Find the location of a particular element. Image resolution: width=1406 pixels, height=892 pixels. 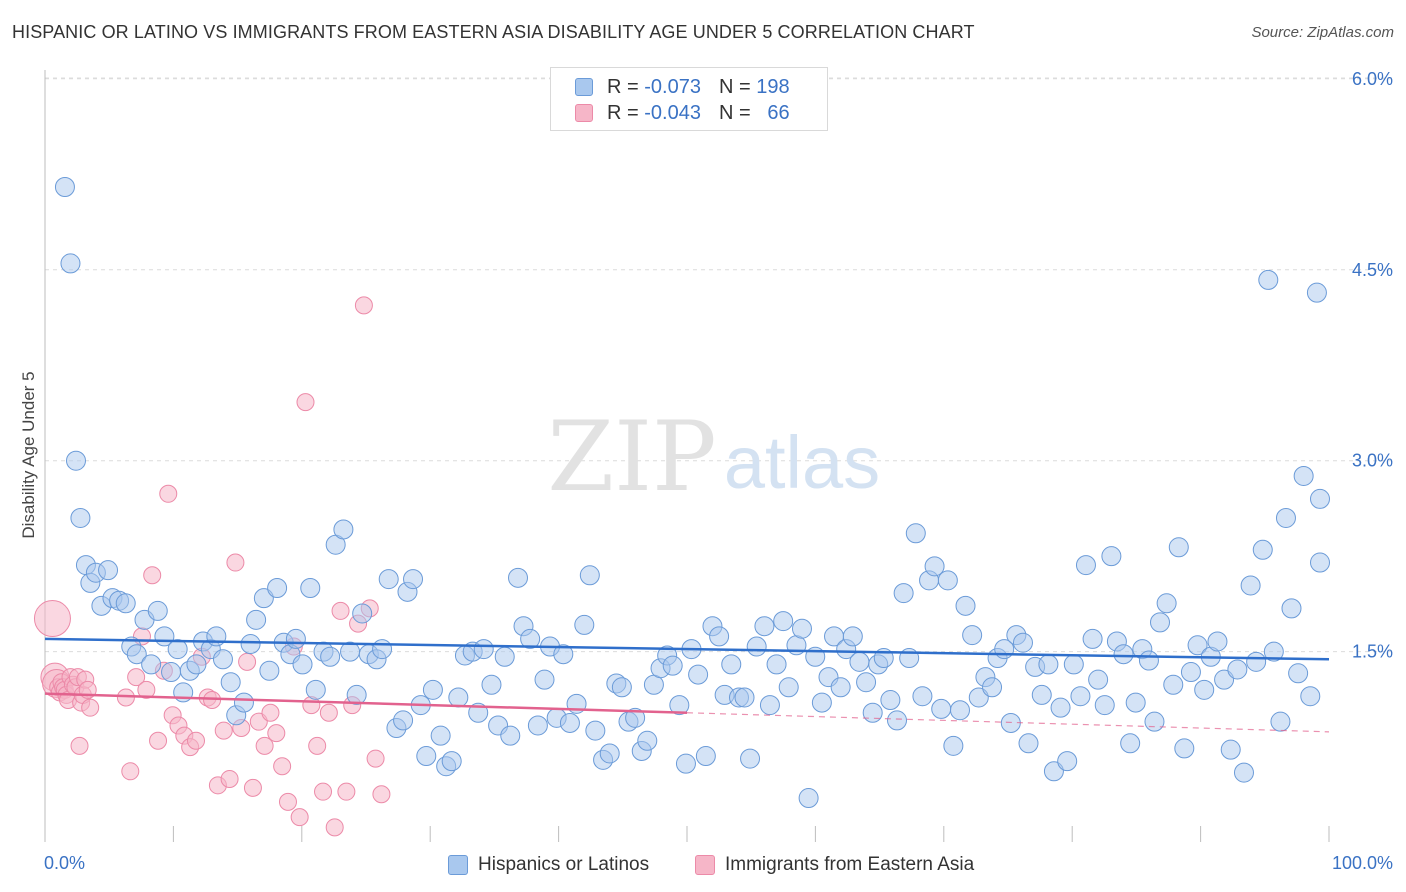

legend-swatch-blue is located at coordinates (584, 87).